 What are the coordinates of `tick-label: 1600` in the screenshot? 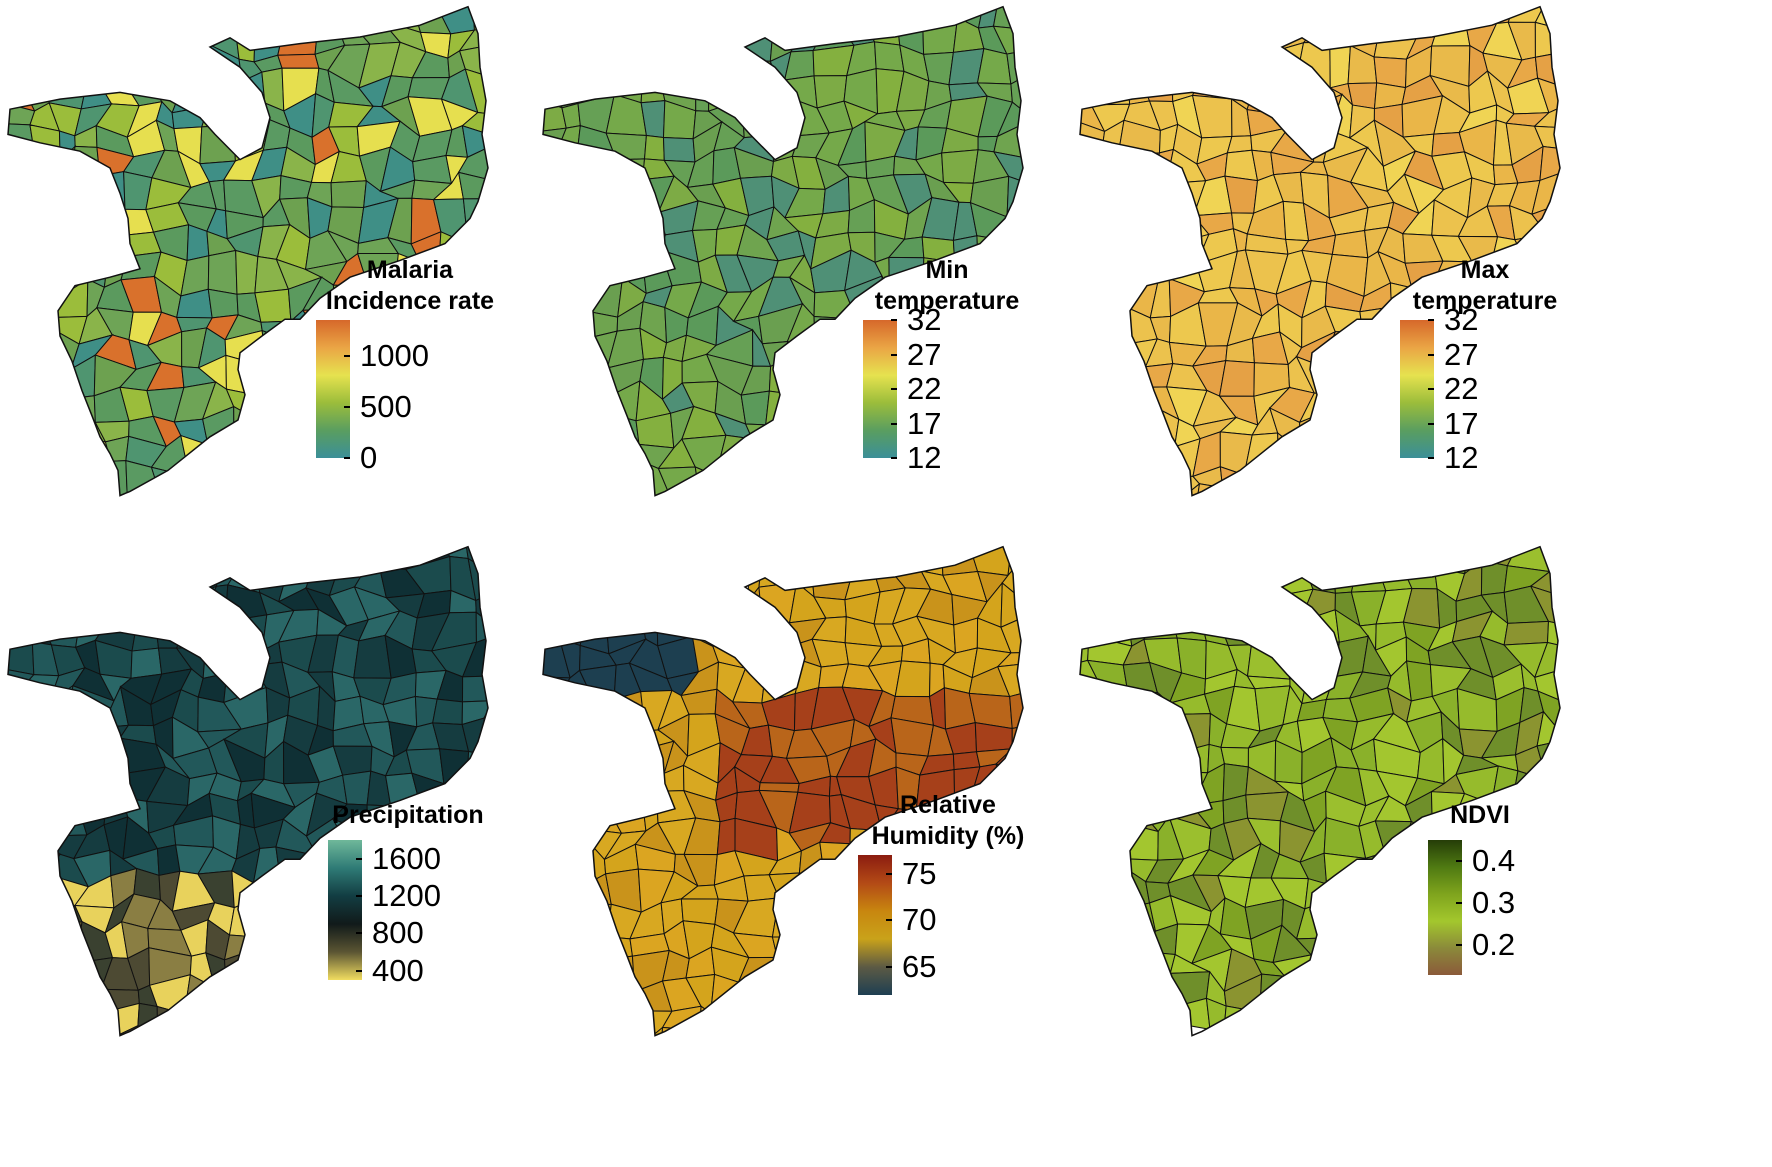 It's located at (406, 858).